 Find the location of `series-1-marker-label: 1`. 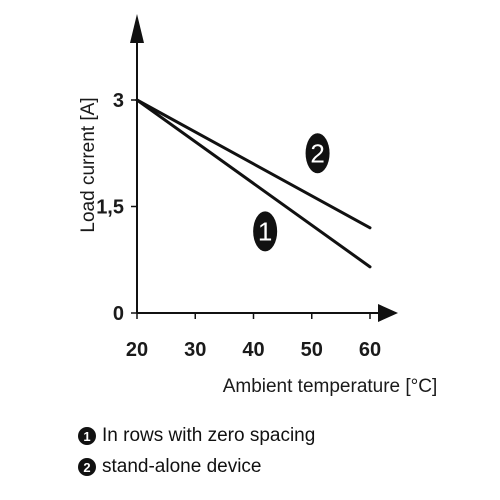

series-1-marker-label: 1 is located at coordinates (265, 231).